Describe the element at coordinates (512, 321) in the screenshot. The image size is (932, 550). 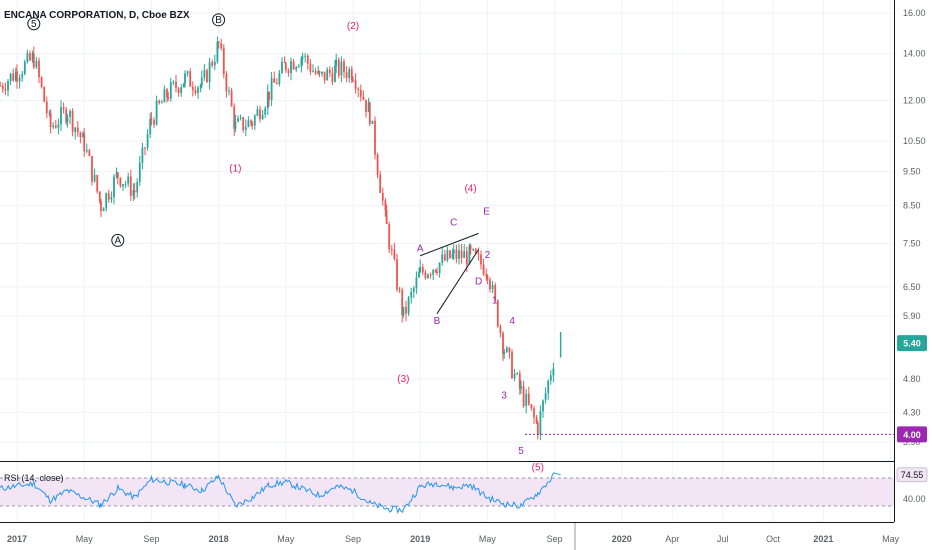
I see `wave-label: 4` at that location.